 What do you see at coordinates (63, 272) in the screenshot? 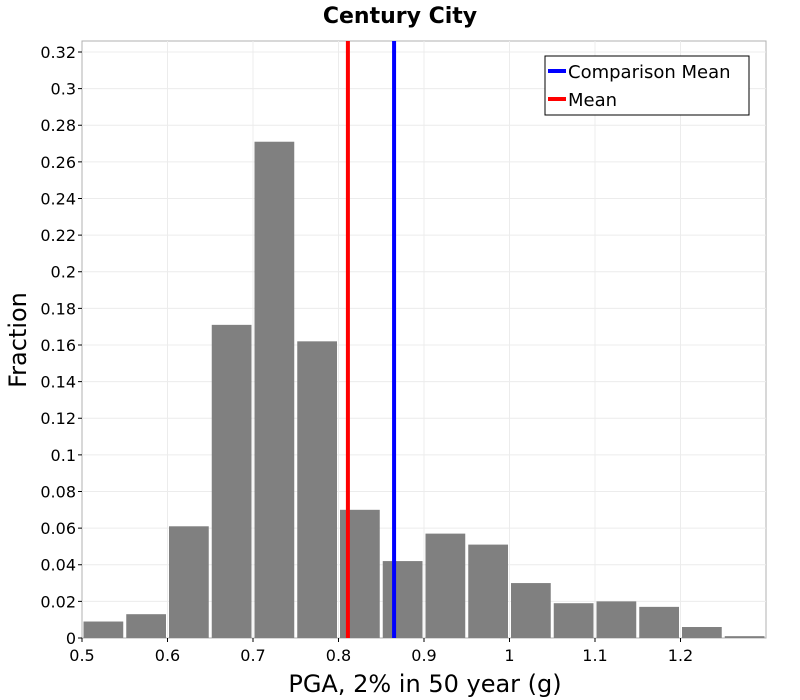
I see `y-tick-label: 0.2` at bounding box center [63, 272].